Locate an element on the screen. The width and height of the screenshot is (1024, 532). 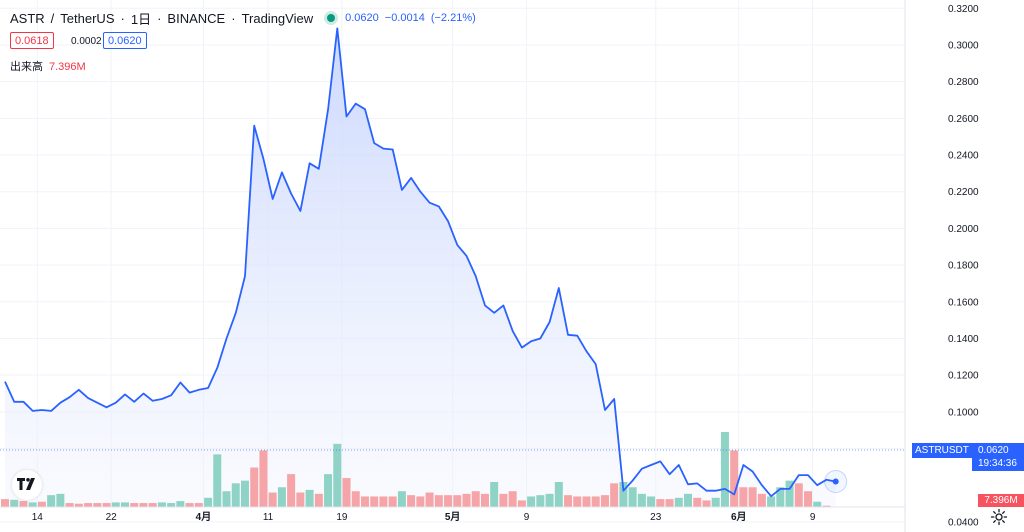
spread-value: 0.0002 is located at coordinates (86, 41).